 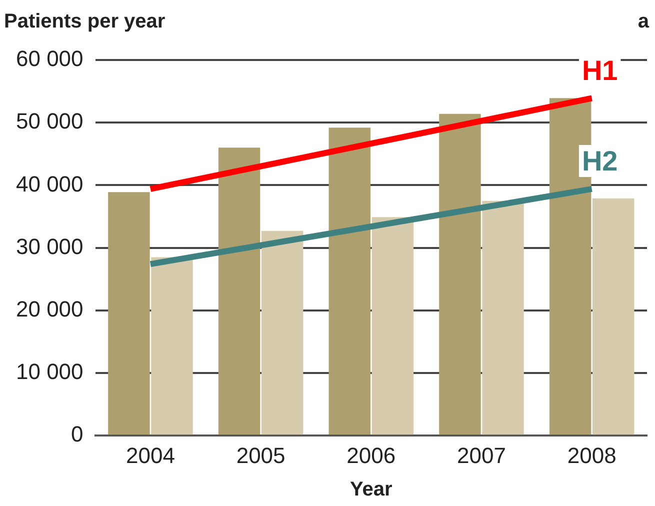 What do you see at coordinates (85, 21) in the screenshot?
I see `chart-title: Patients per year` at bounding box center [85, 21].